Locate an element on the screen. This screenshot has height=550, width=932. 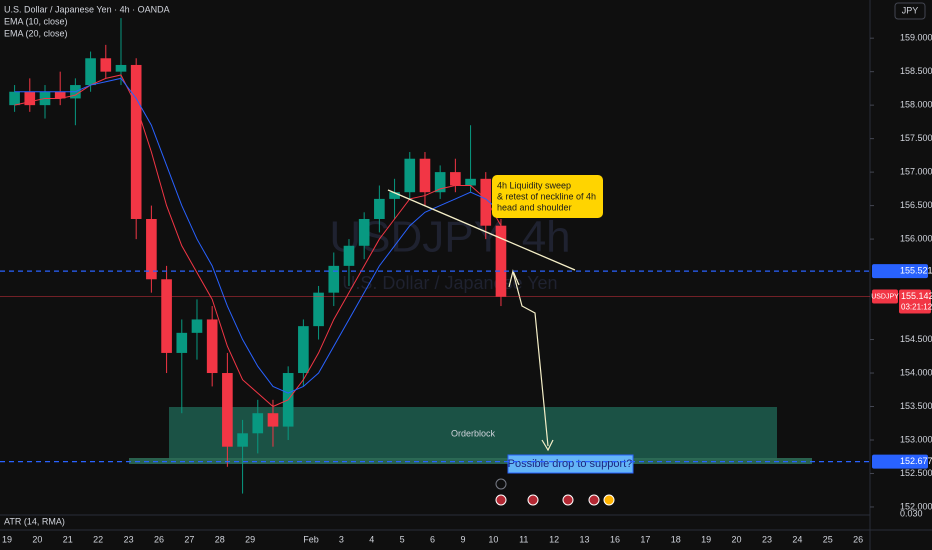
orderblock-label: Orderblock is located at coordinates (473, 433).